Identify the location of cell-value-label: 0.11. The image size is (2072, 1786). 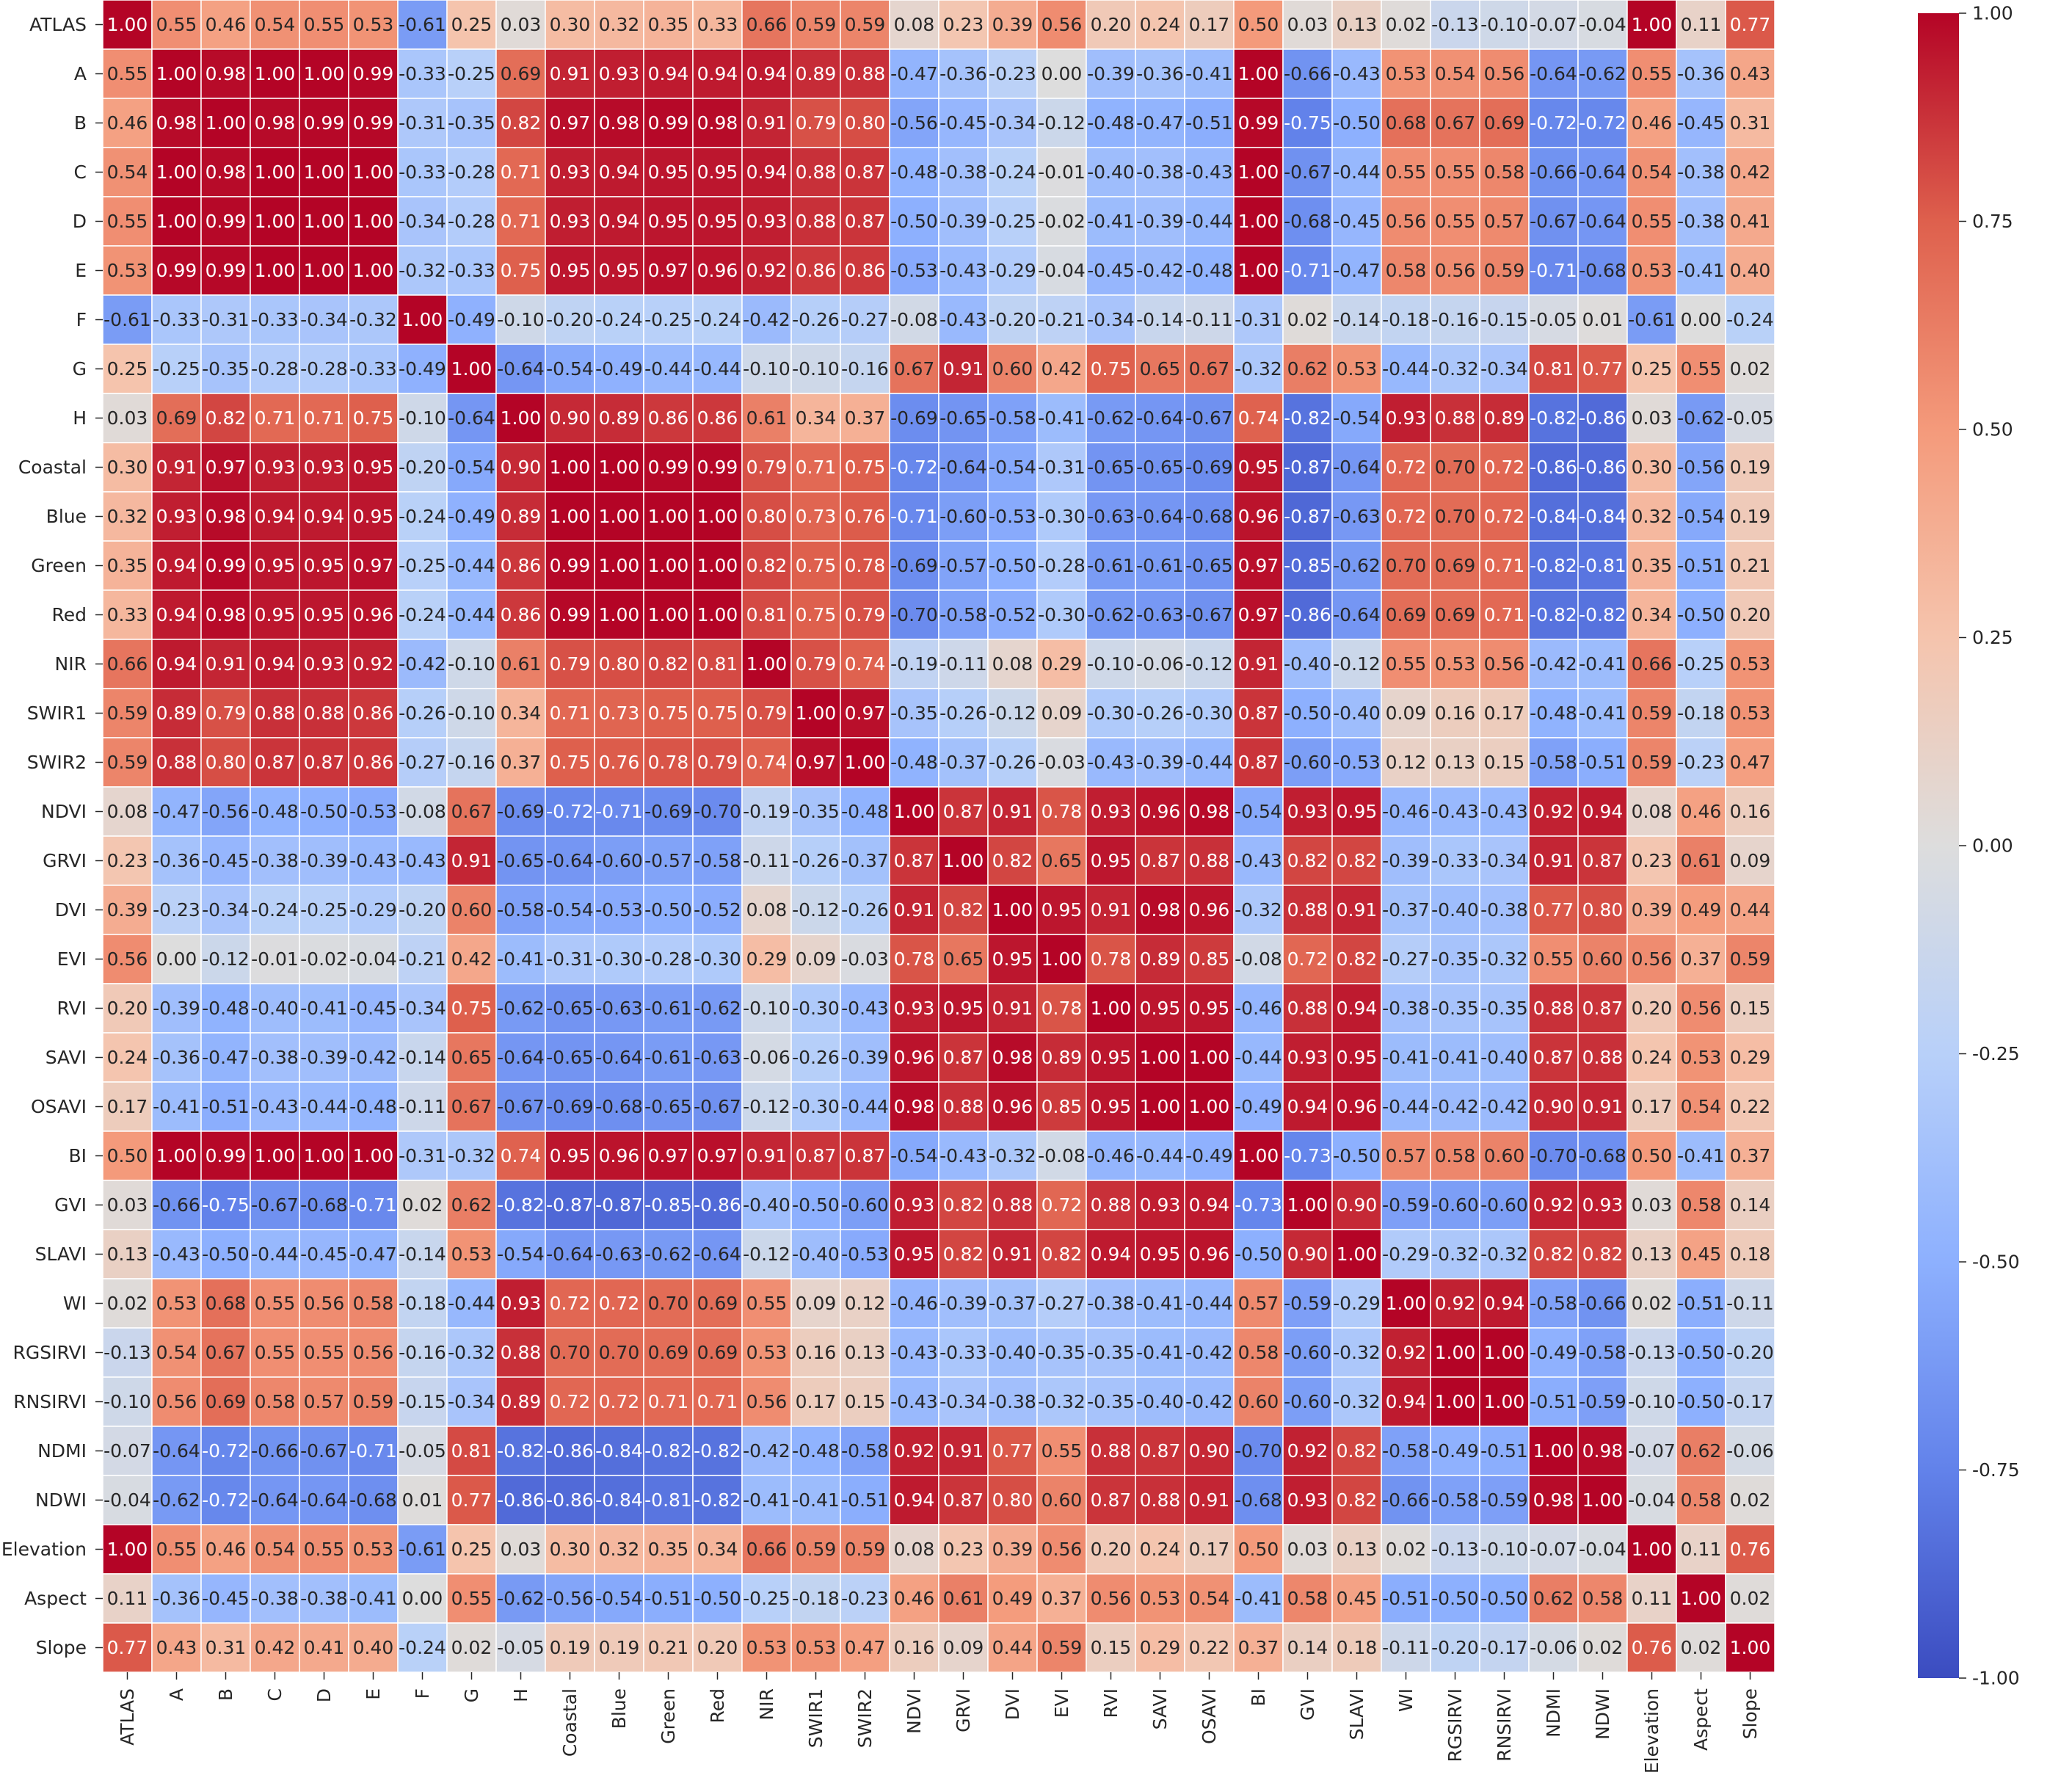
(127, 1598).